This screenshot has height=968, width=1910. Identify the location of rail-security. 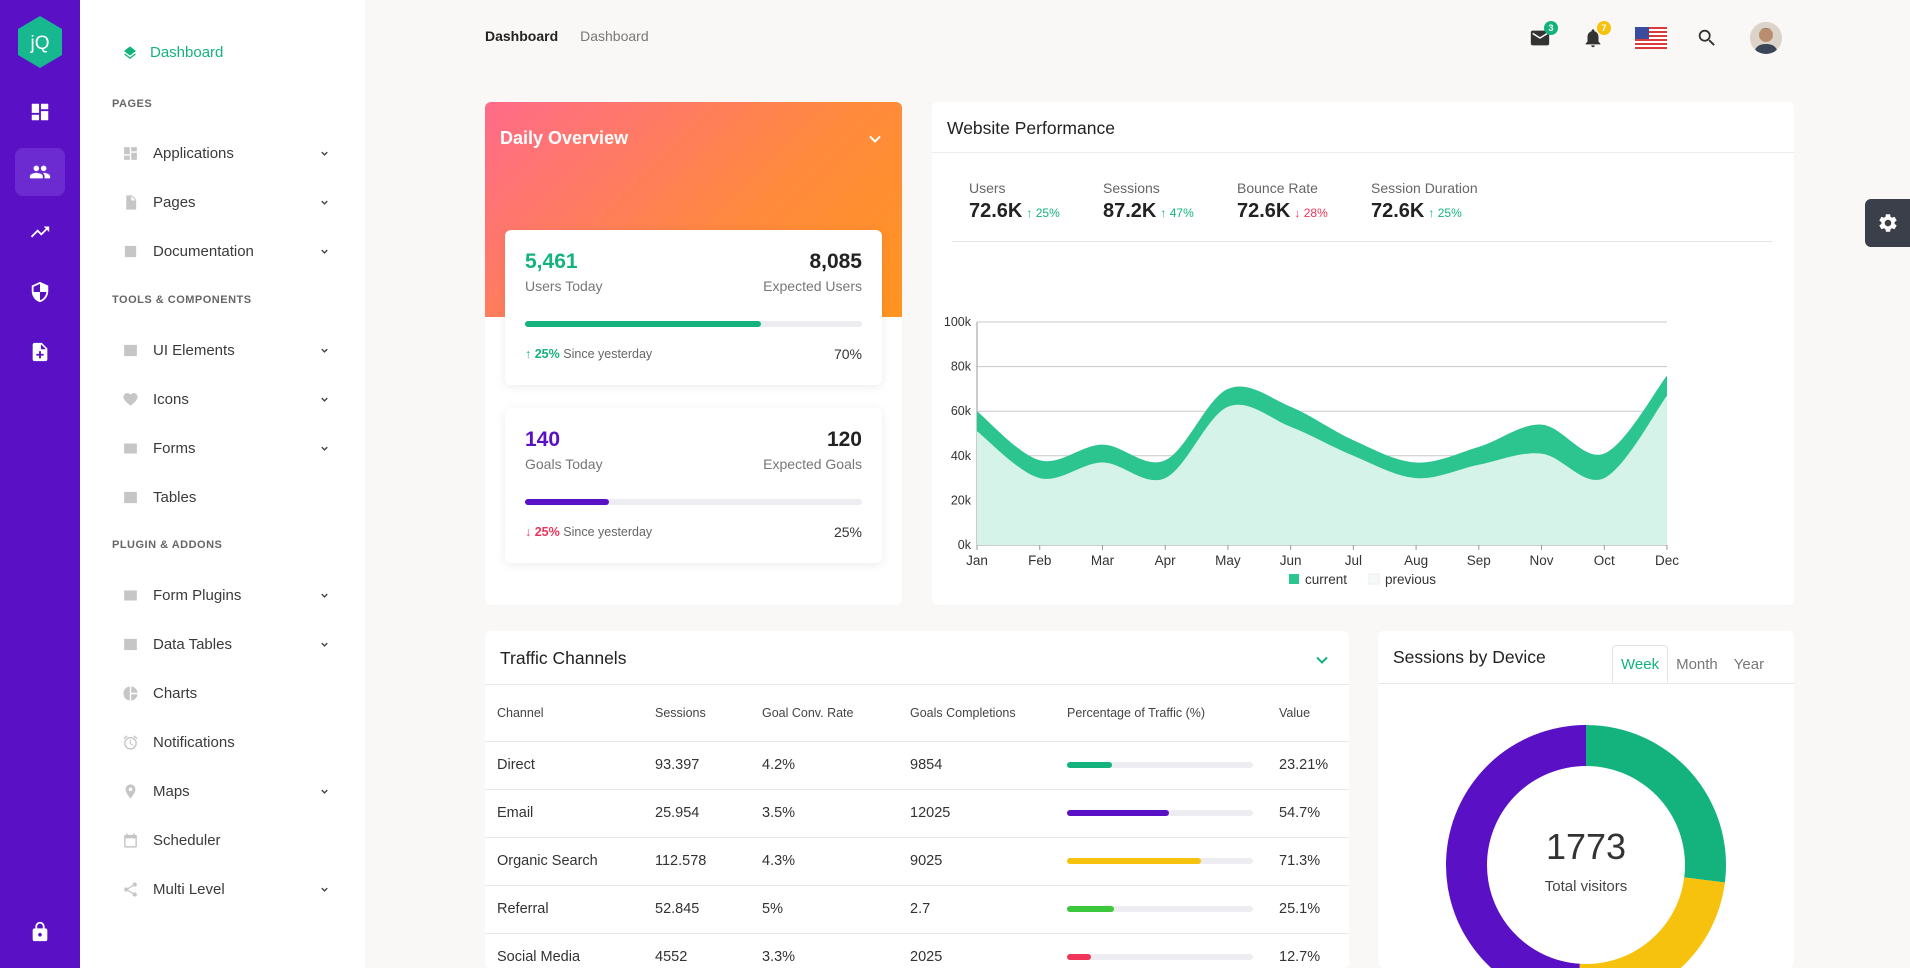
(40, 292).